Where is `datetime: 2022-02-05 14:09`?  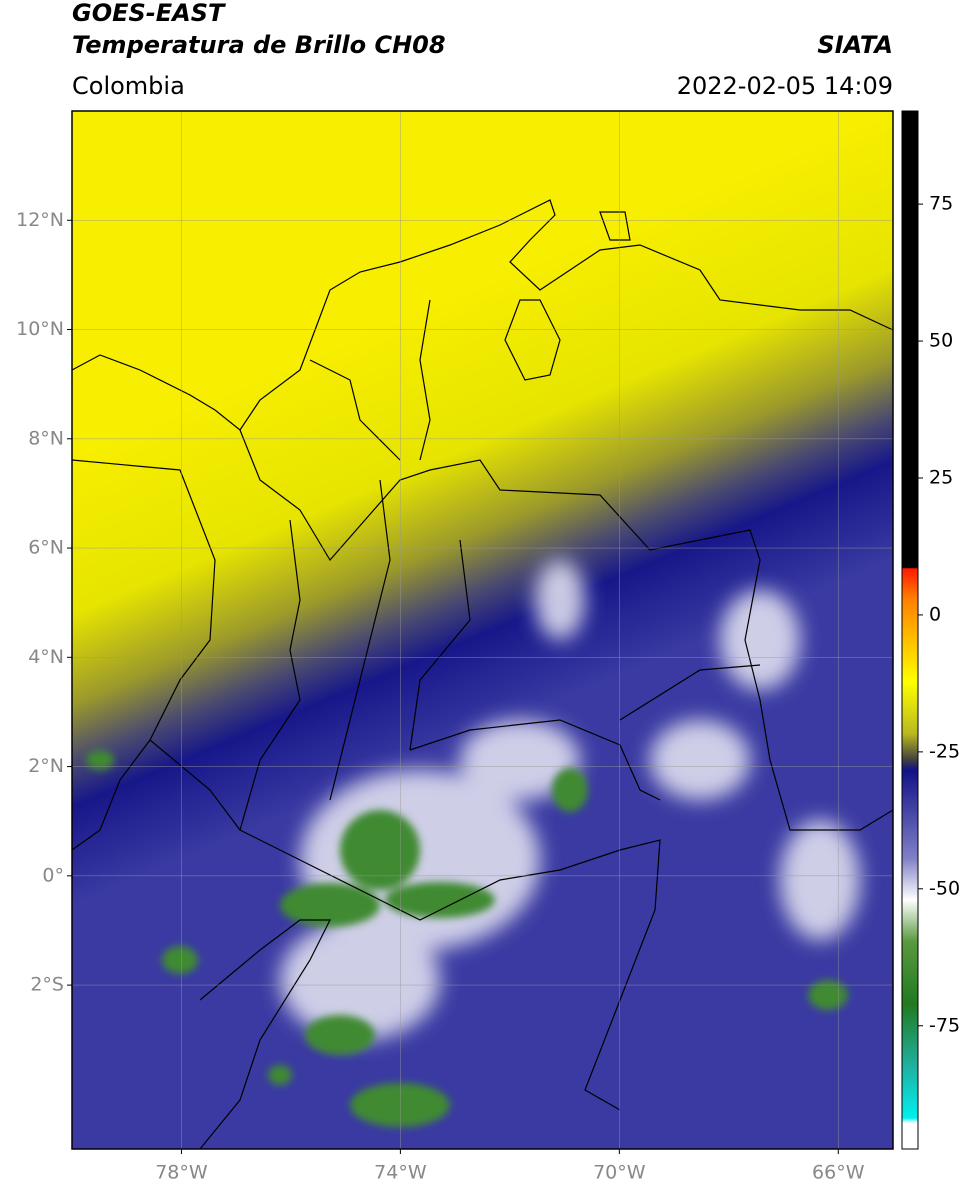
datetime: 2022-02-05 14:09 is located at coordinates (785, 86).